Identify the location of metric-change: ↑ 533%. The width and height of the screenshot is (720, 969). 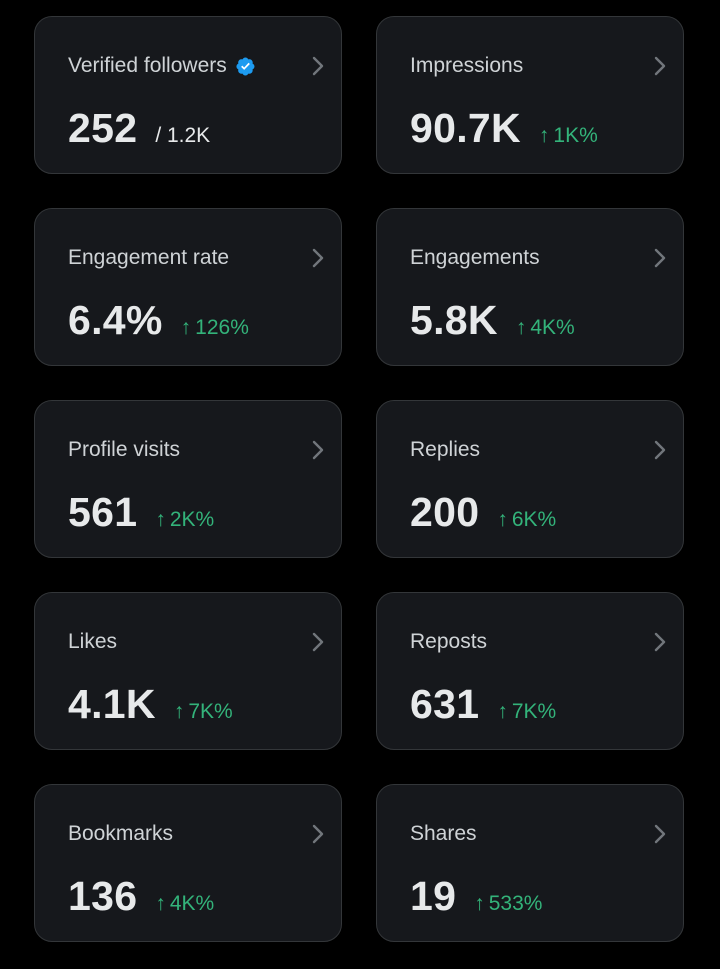
(508, 904).